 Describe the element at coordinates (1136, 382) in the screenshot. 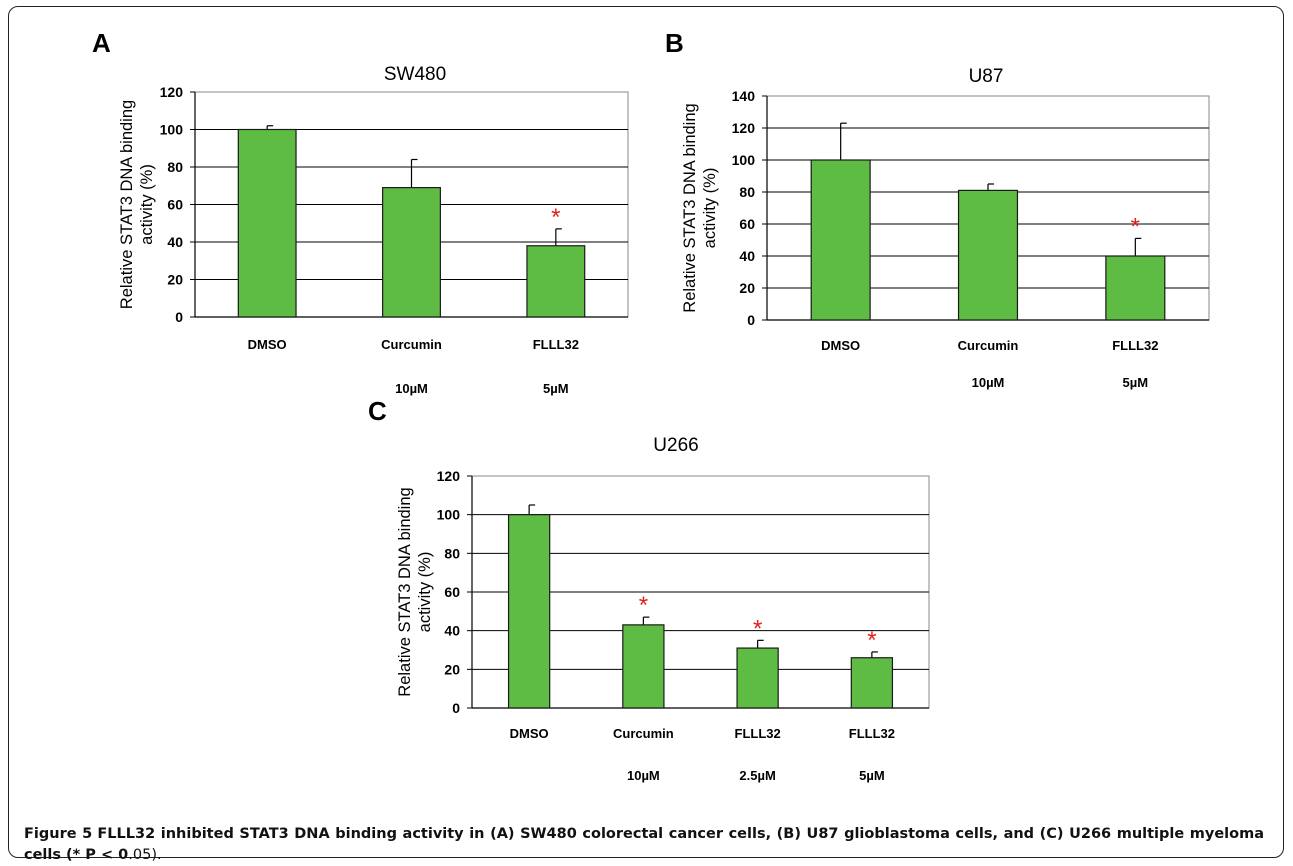

I see `u87-dose-label: 5µM` at that location.